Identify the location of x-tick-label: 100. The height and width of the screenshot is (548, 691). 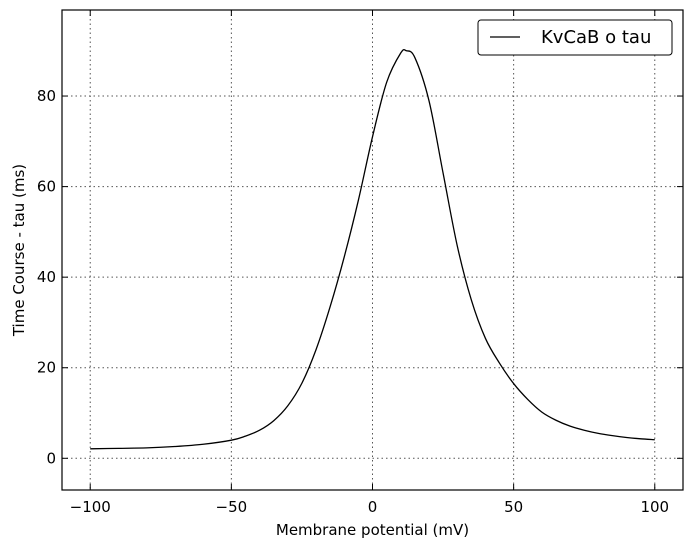
(654, 507).